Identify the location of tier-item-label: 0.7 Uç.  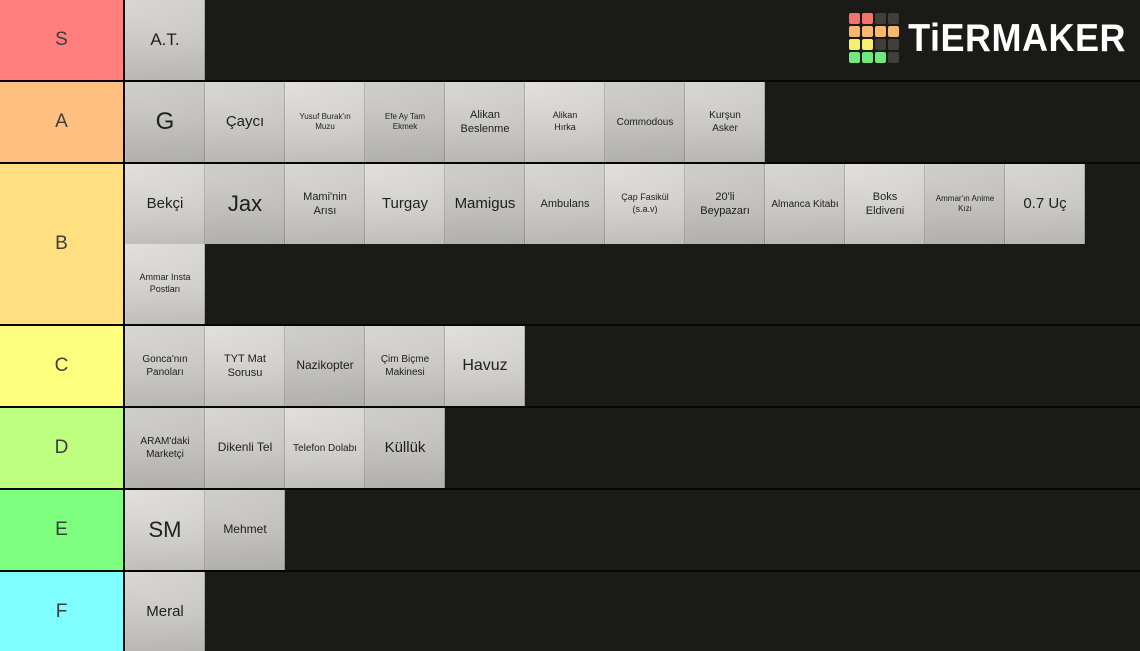
(1045, 204).